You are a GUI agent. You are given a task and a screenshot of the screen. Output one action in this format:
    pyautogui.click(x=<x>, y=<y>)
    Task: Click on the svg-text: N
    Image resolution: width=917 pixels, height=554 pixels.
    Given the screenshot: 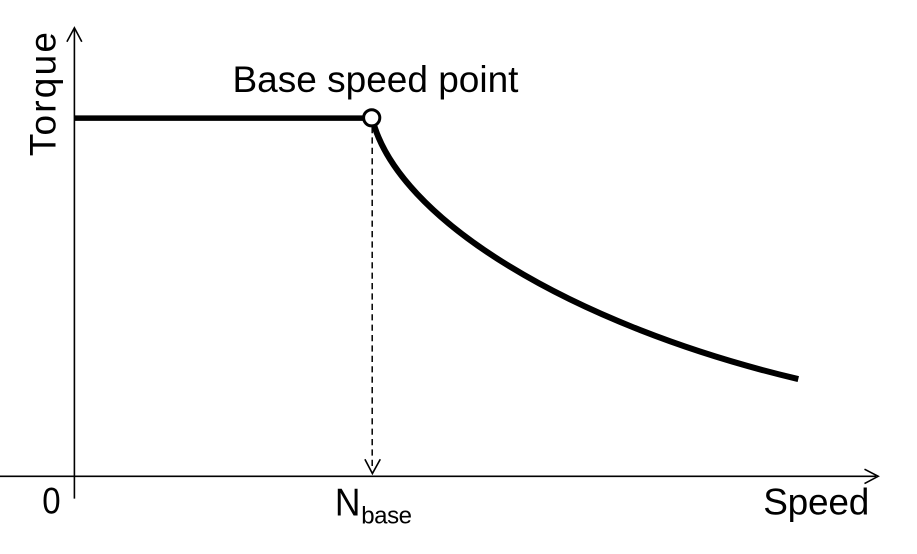 What is the action you would take?
    pyautogui.click(x=348, y=502)
    